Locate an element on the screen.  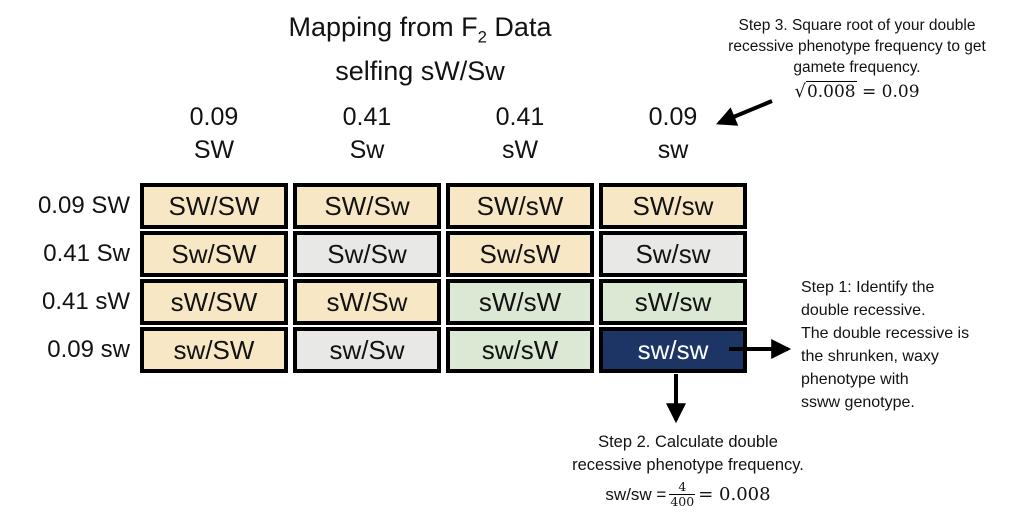
punnett-cell: sW/sW is located at coordinates (520, 302).